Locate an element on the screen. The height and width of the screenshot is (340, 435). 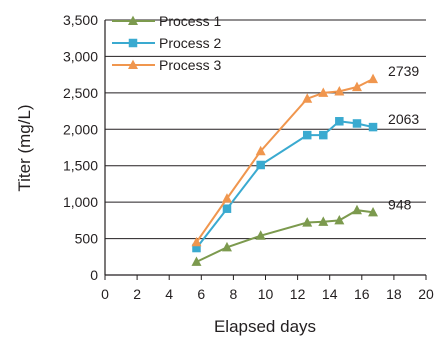
end-label-2: 2063 is located at coordinates (403, 119).